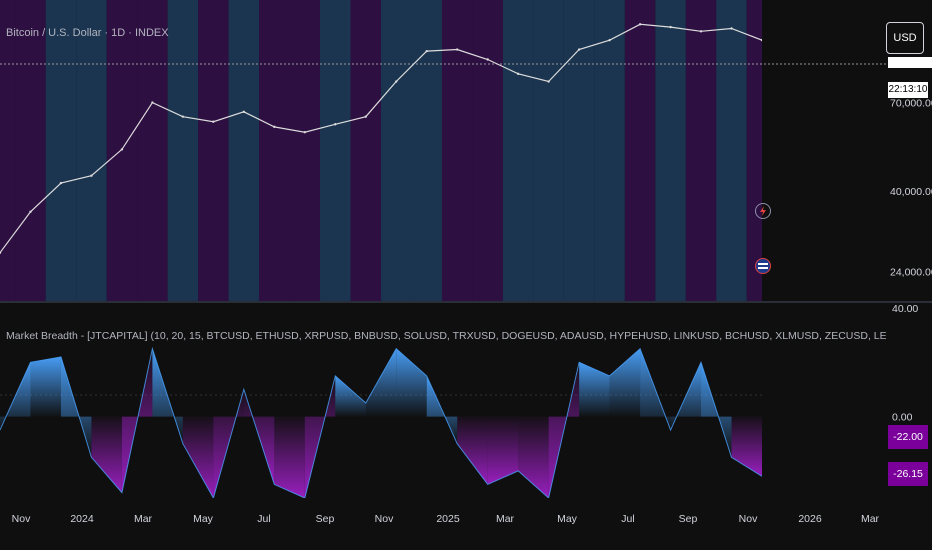 This screenshot has height=550, width=932. What do you see at coordinates (908, 90) in the screenshot?
I see `bar-countdown-tag: 22:13:10` at bounding box center [908, 90].